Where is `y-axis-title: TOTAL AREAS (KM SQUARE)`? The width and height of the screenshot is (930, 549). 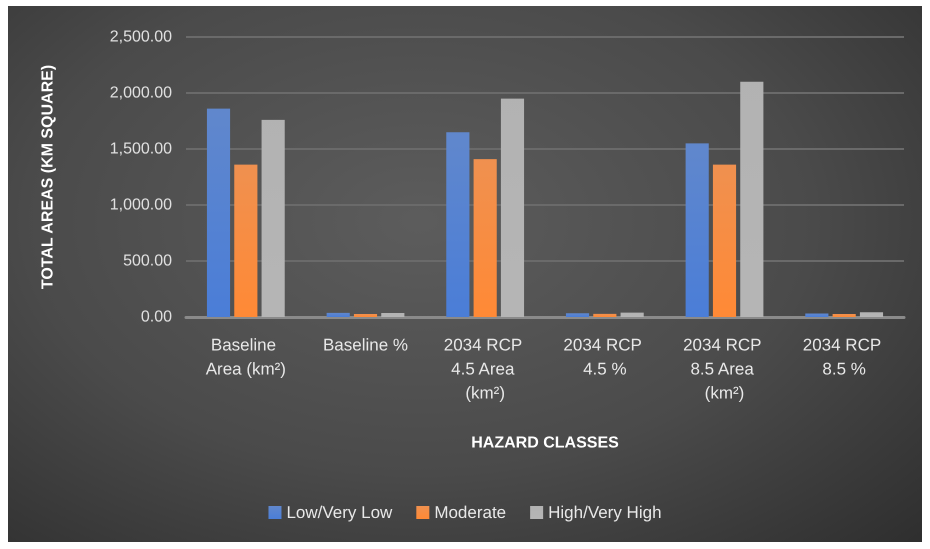 y-axis-title: TOTAL AREAS (KM SQUARE) is located at coordinates (48, 177).